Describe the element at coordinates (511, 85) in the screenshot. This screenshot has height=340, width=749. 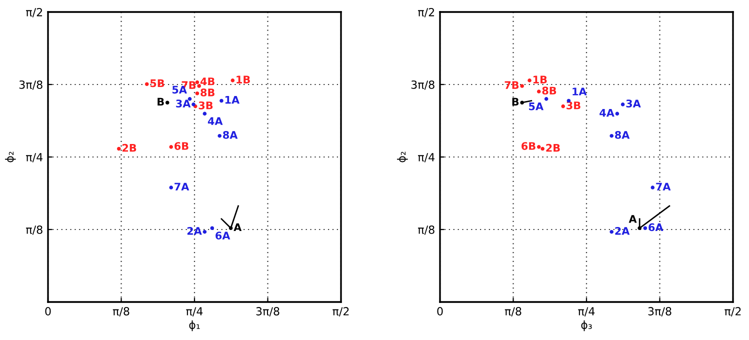
I see `series-label: 7B` at that location.